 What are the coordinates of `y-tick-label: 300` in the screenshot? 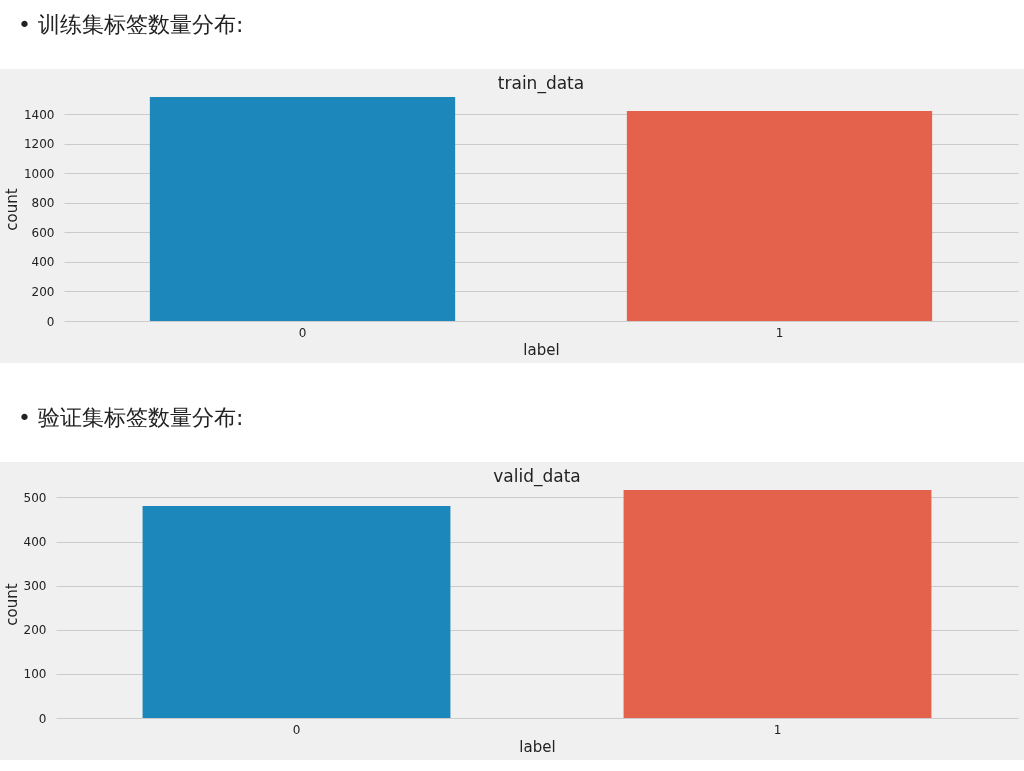 It's located at (35, 586).